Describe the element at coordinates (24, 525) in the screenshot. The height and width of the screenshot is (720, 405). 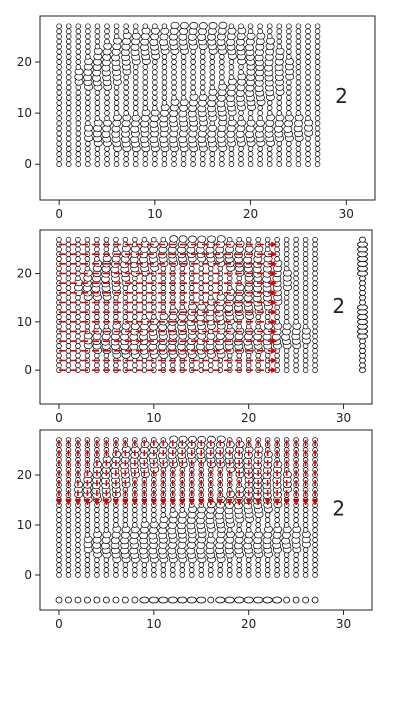
I see `y-tick-label: 10` at that location.